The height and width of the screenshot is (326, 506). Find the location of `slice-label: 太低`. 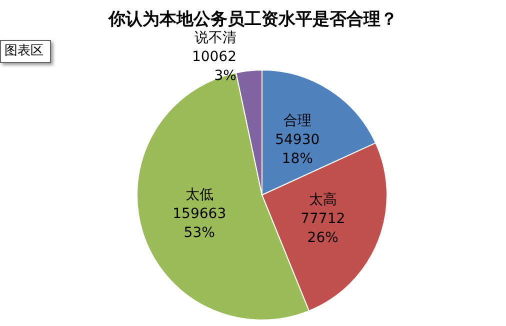

slice-label: 太低 is located at coordinates (199, 195).